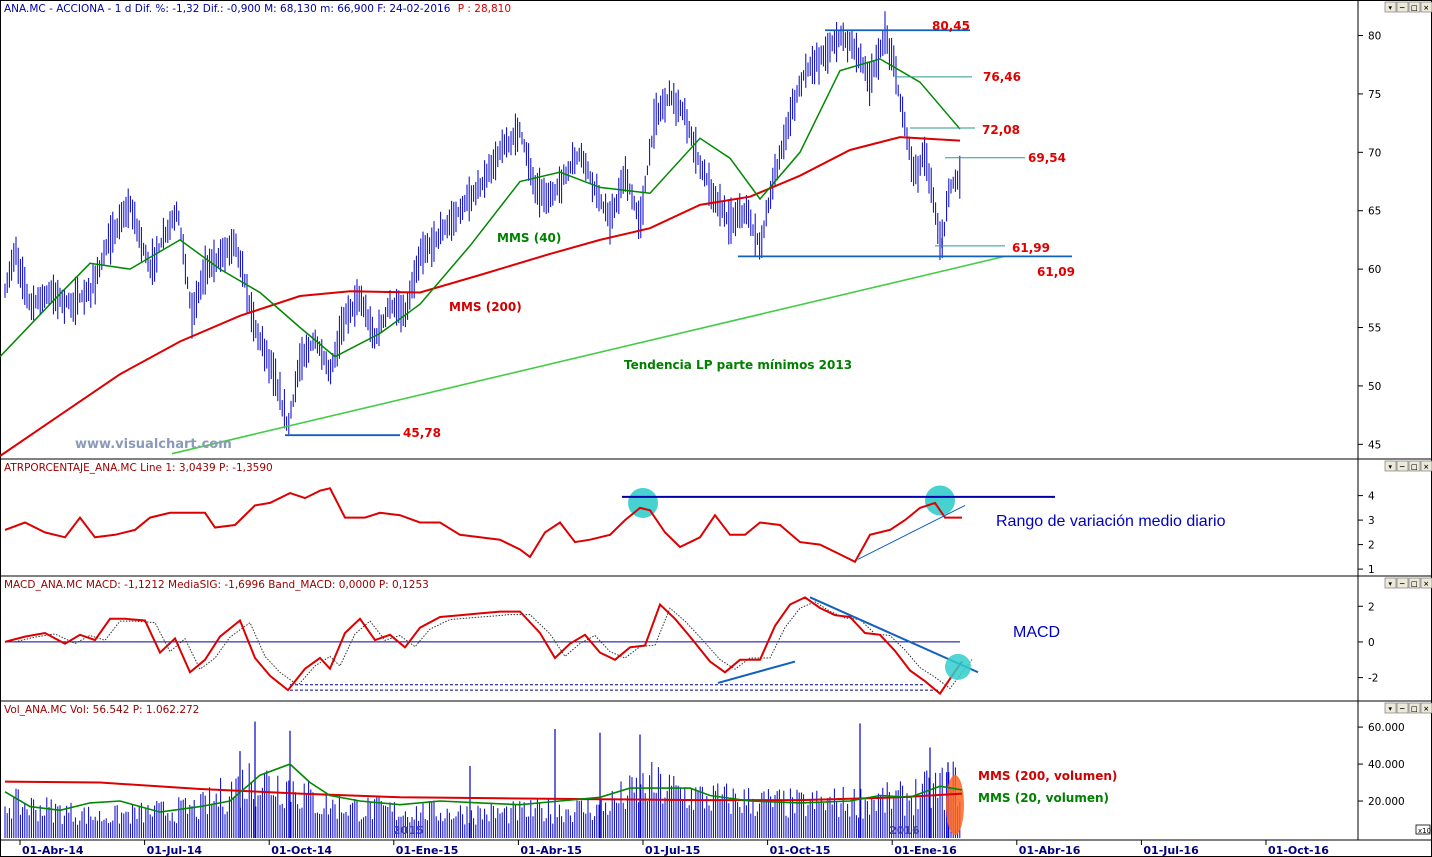  What do you see at coordinates (1374, 387) in the screenshot?
I see `y-tick-label: 50` at bounding box center [1374, 387].